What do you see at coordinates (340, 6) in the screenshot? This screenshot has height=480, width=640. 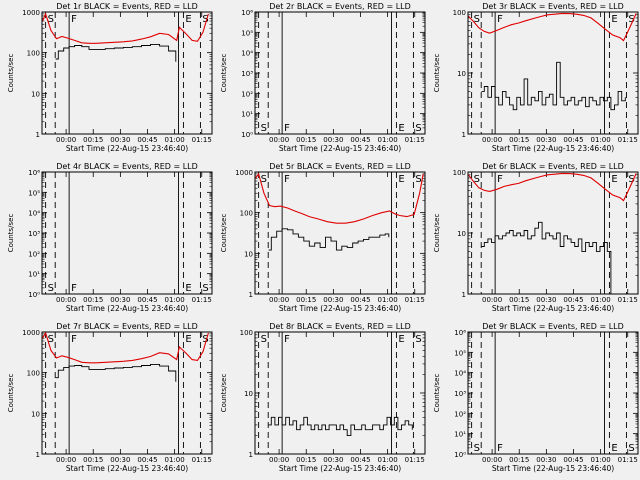 I see `panel-title: Det 2r BLACK = Events, RED = LLD` at bounding box center [340, 6].